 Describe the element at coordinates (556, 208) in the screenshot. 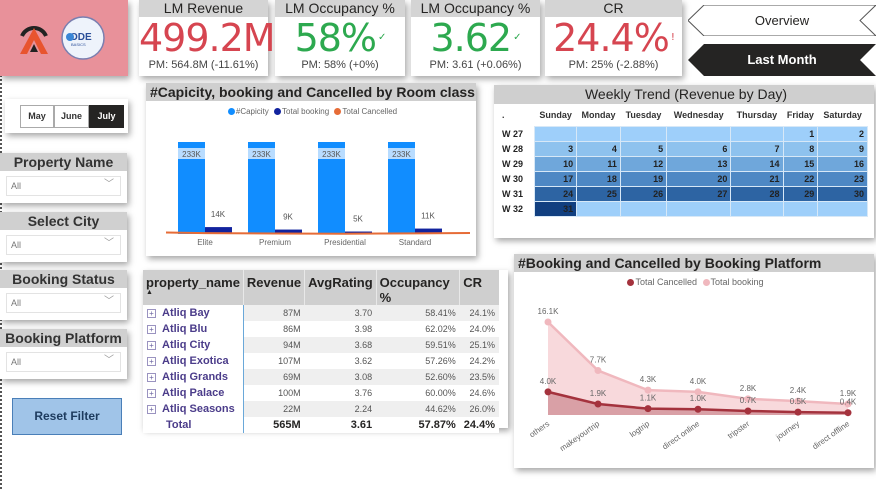

I see `day-cell: 31` at that location.